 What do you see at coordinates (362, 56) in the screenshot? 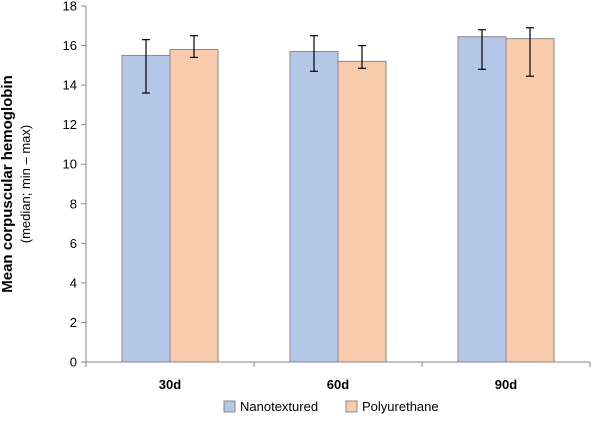
I see `error-bar-polyurethane-60d` at bounding box center [362, 56].